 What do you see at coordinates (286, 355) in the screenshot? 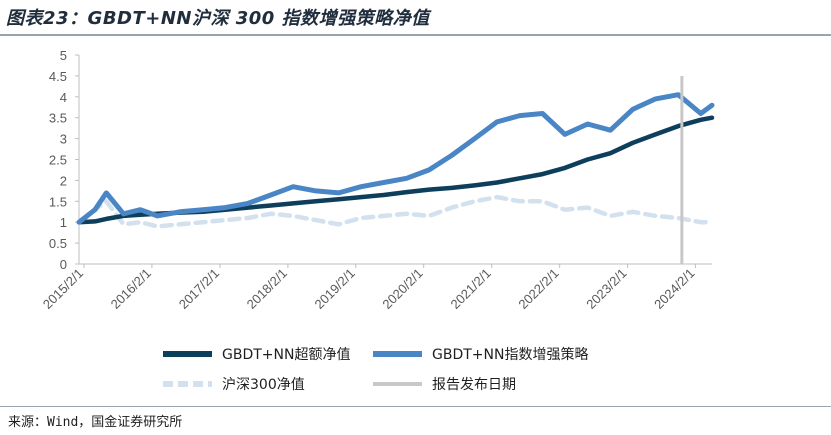
I see `legend-label-excess: GBDT+NN超额净值` at bounding box center [286, 355].